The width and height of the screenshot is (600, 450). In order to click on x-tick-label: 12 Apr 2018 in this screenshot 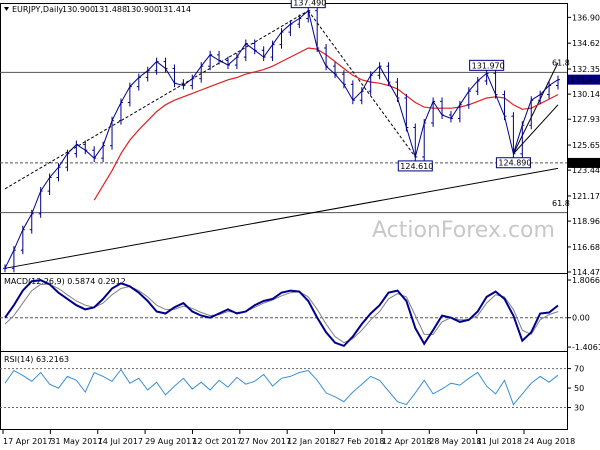, I will do `click(406, 441)`.